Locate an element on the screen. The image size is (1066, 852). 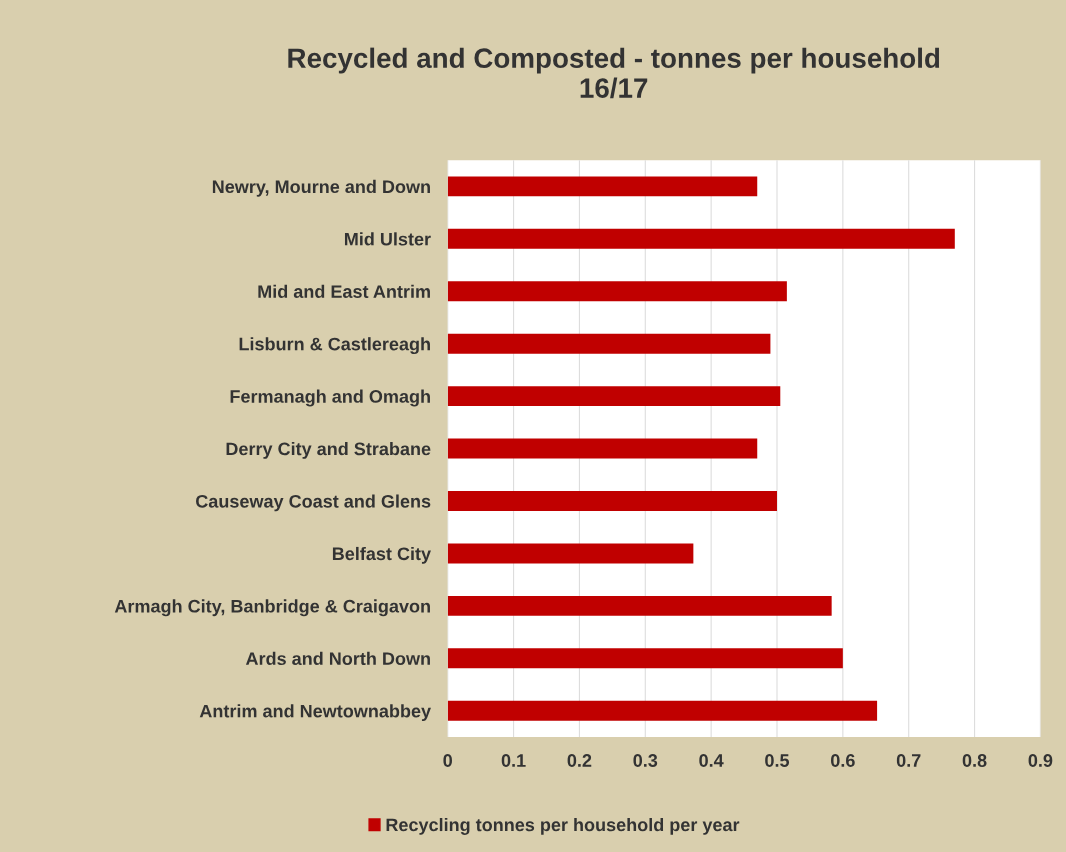
legend-label: Recycling tonnes per household per year is located at coordinates (563, 826).